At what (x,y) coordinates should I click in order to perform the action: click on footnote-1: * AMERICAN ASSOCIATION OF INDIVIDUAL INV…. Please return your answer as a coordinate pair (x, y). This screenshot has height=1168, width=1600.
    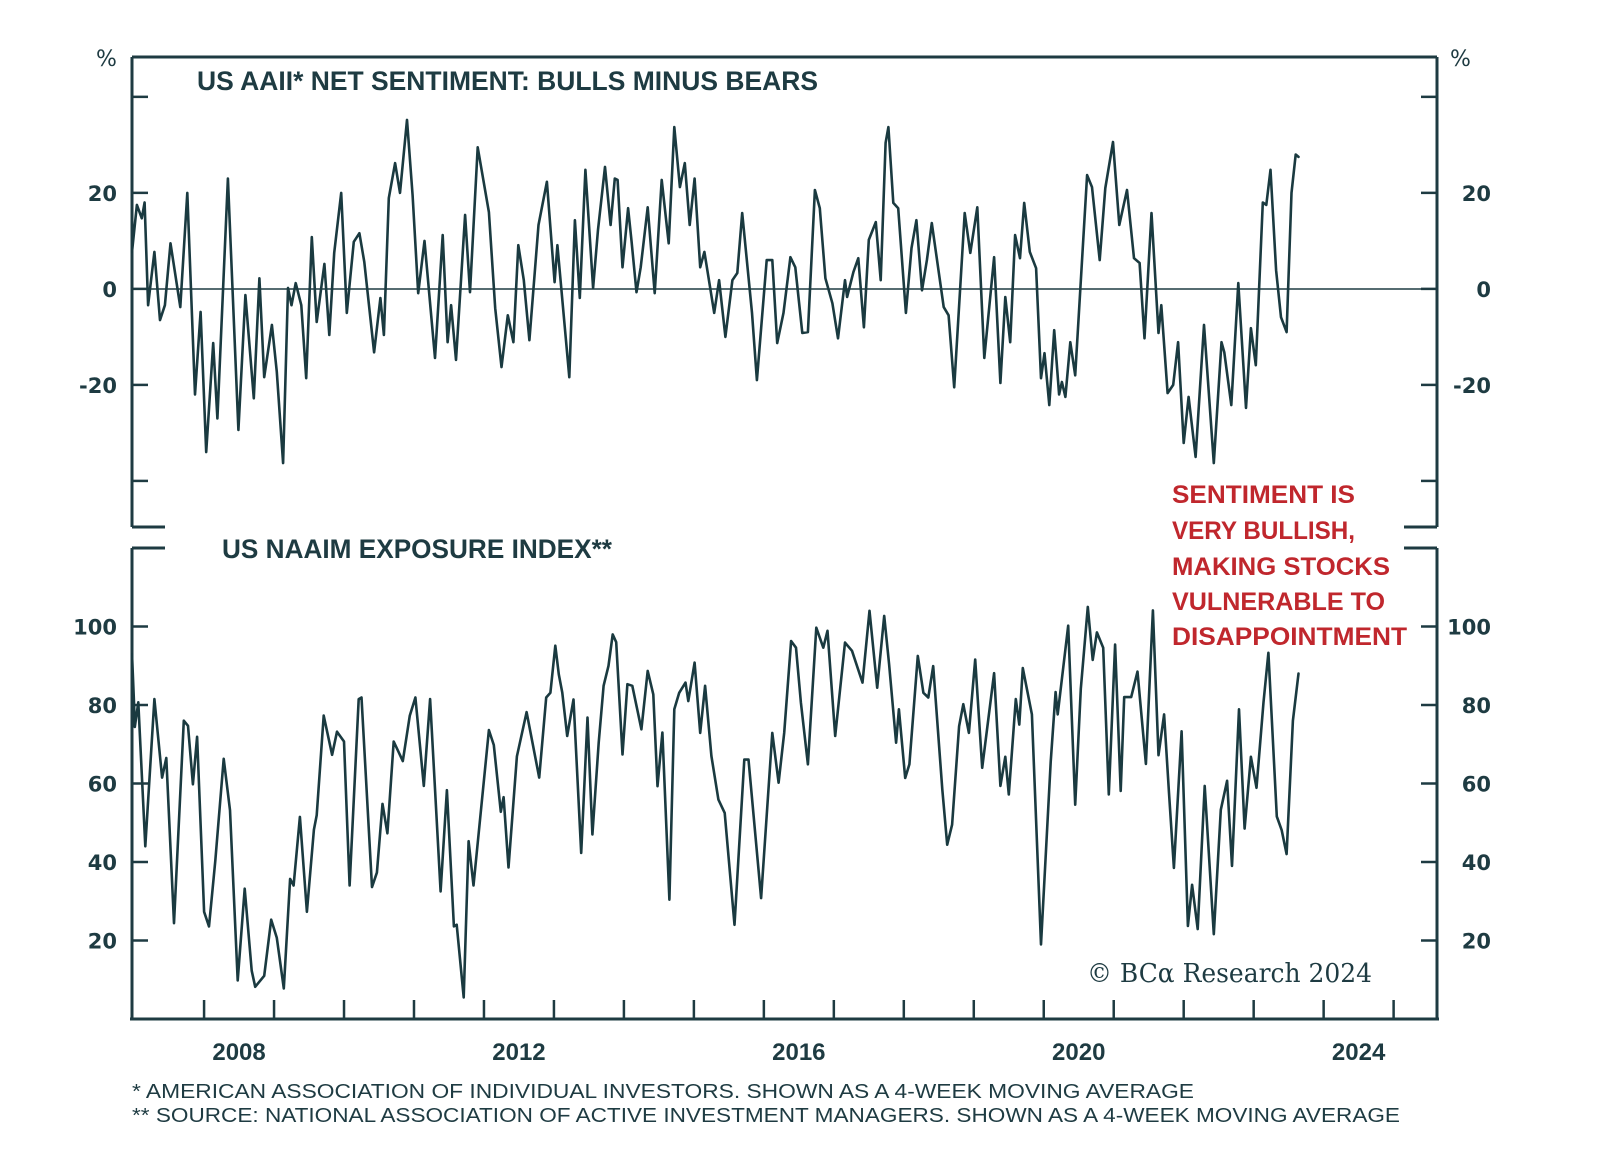
    Looking at the image, I should click on (663, 1092).